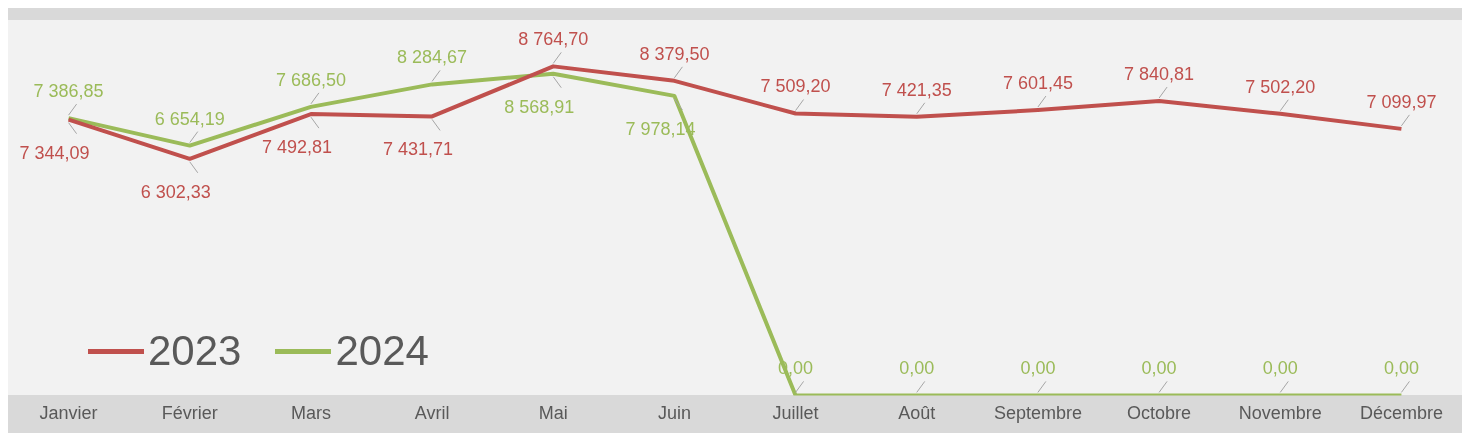 This screenshot has width=1470, height=441. Describe the element at coordinates (189, 118) in the screenshot. I see `data-label: 6 654,19` at that location.